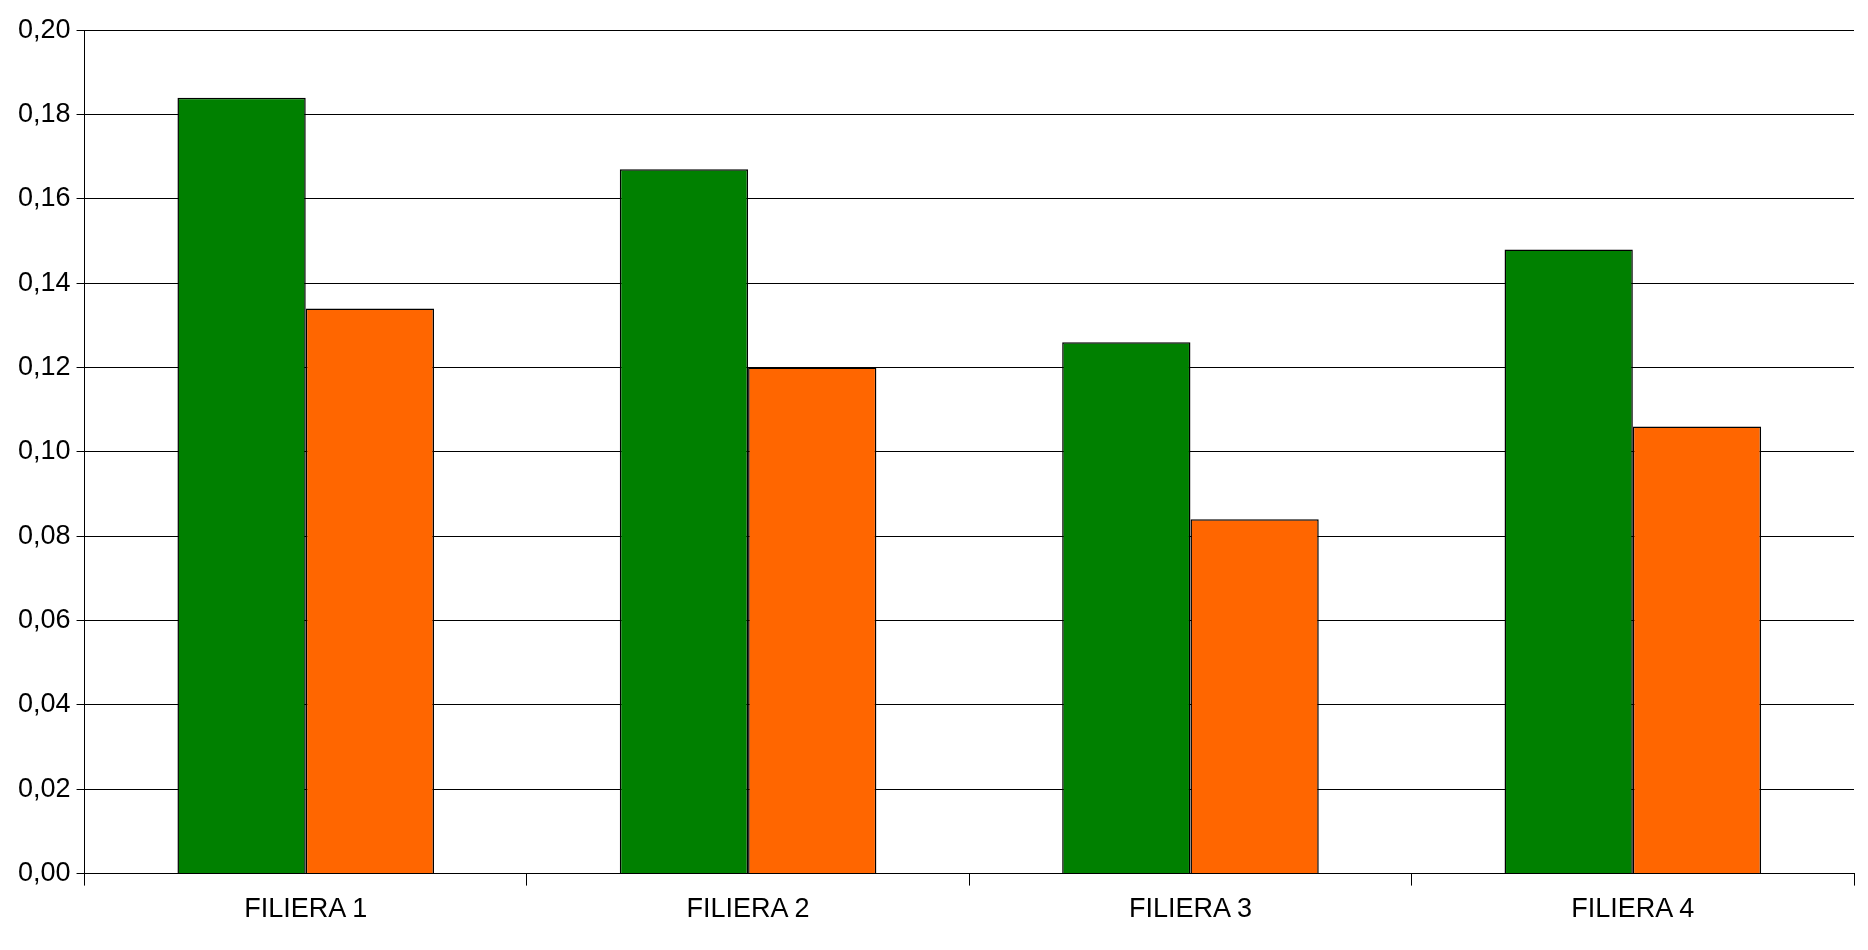 The width and height of the screenshot is (1868, 950). What do you see at coordinates (44, 450) in the screenshot?
I see `y-tick-label: 0,10` at bounding box center [44, 450].